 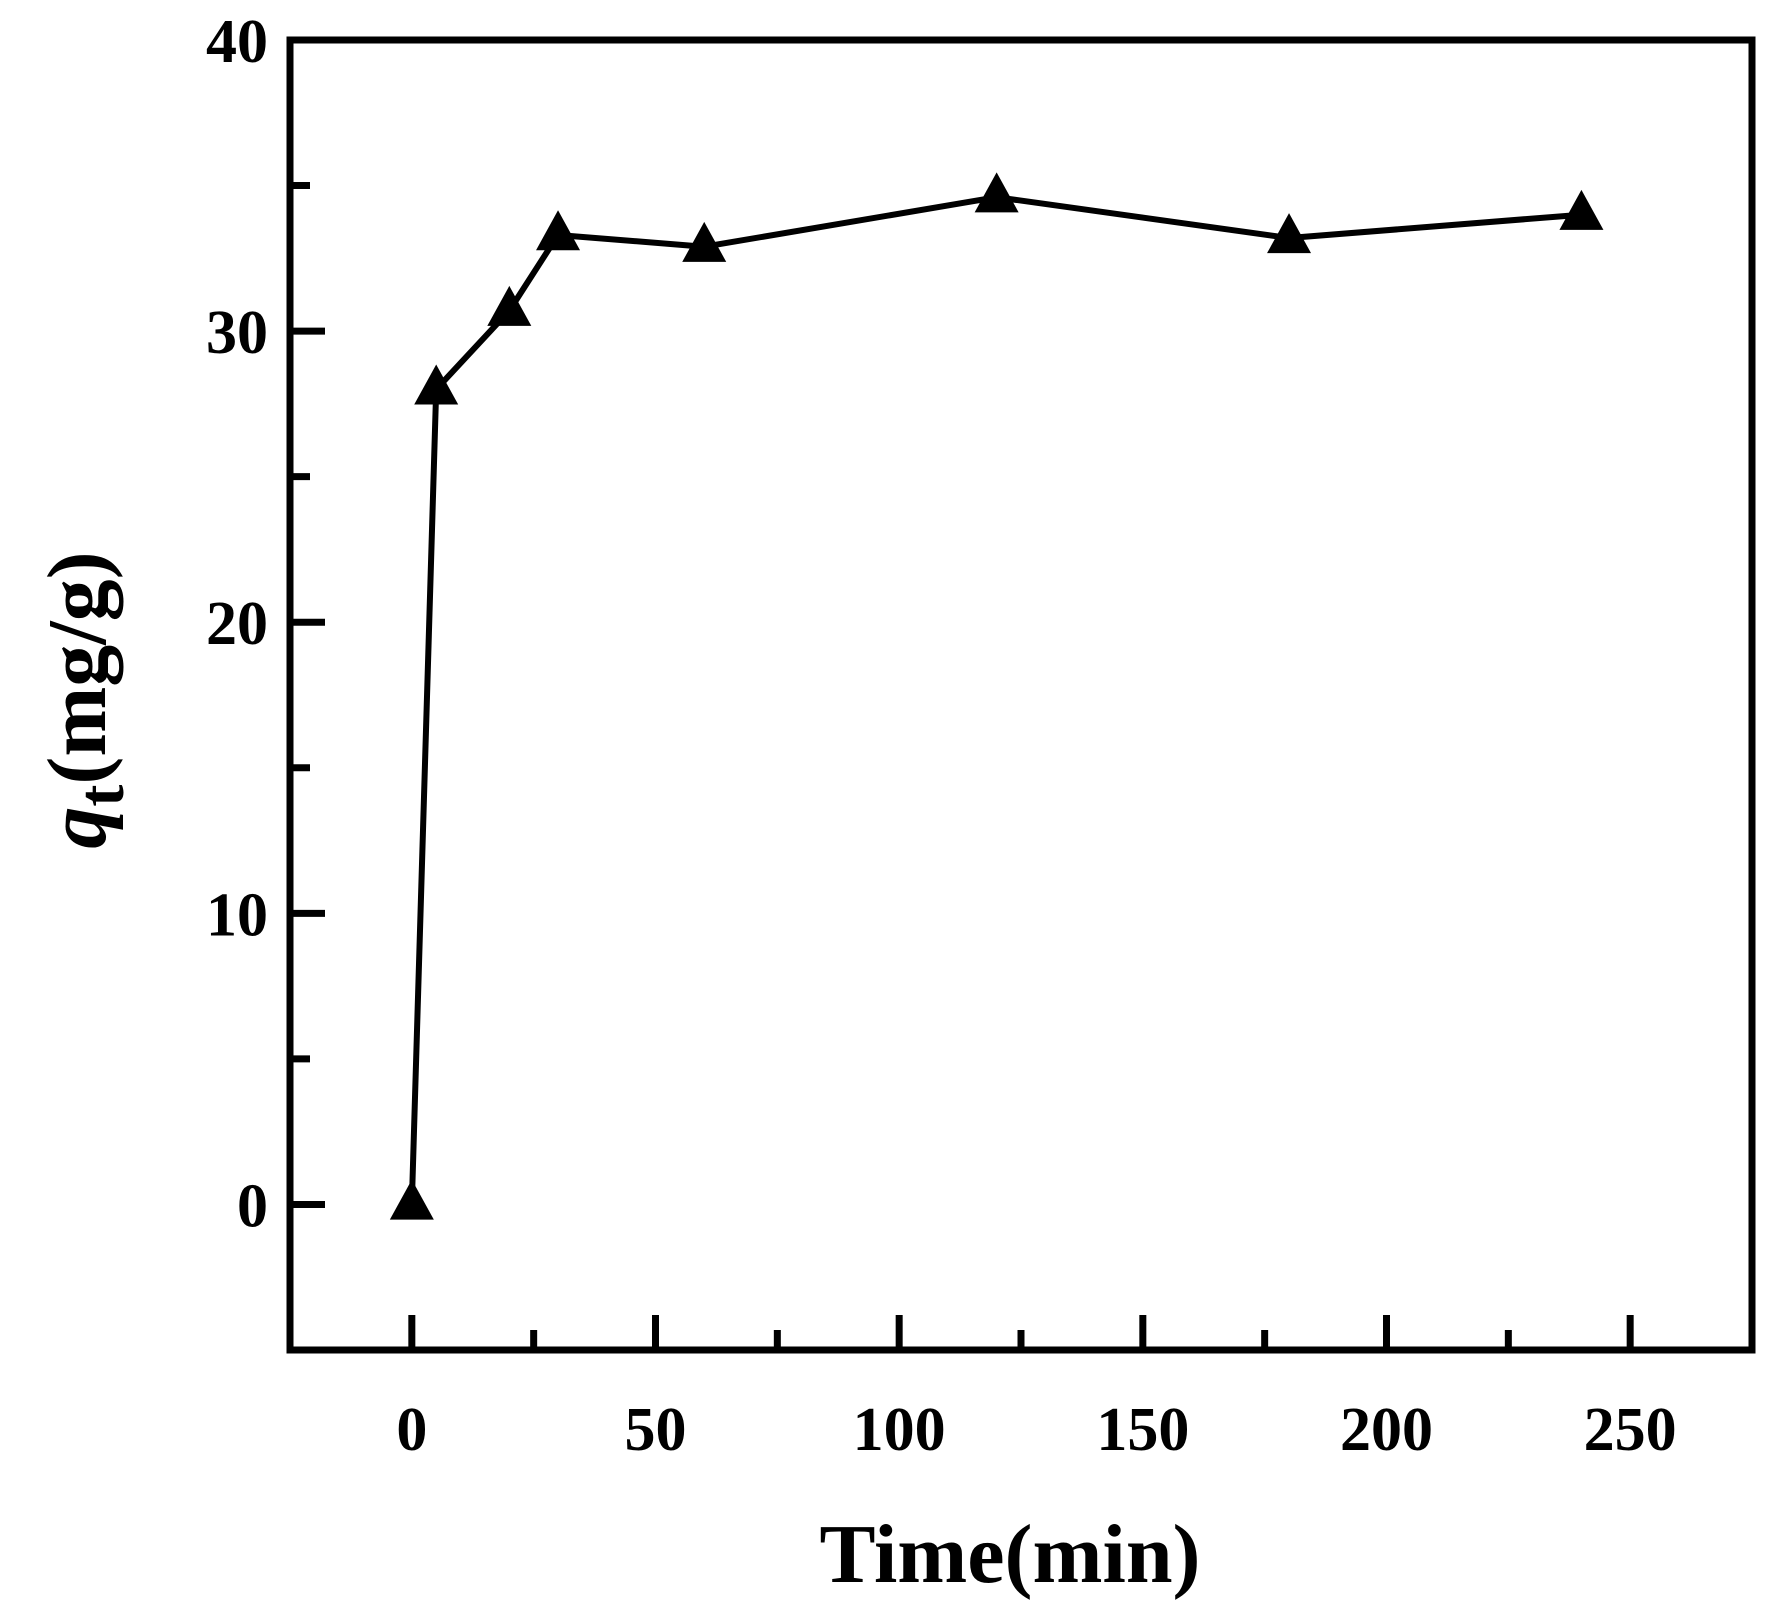 What do you see at coordinates (237, 624) in the screenshot?
I see `y-tick-label: 20` at bounding box center [237, 624].